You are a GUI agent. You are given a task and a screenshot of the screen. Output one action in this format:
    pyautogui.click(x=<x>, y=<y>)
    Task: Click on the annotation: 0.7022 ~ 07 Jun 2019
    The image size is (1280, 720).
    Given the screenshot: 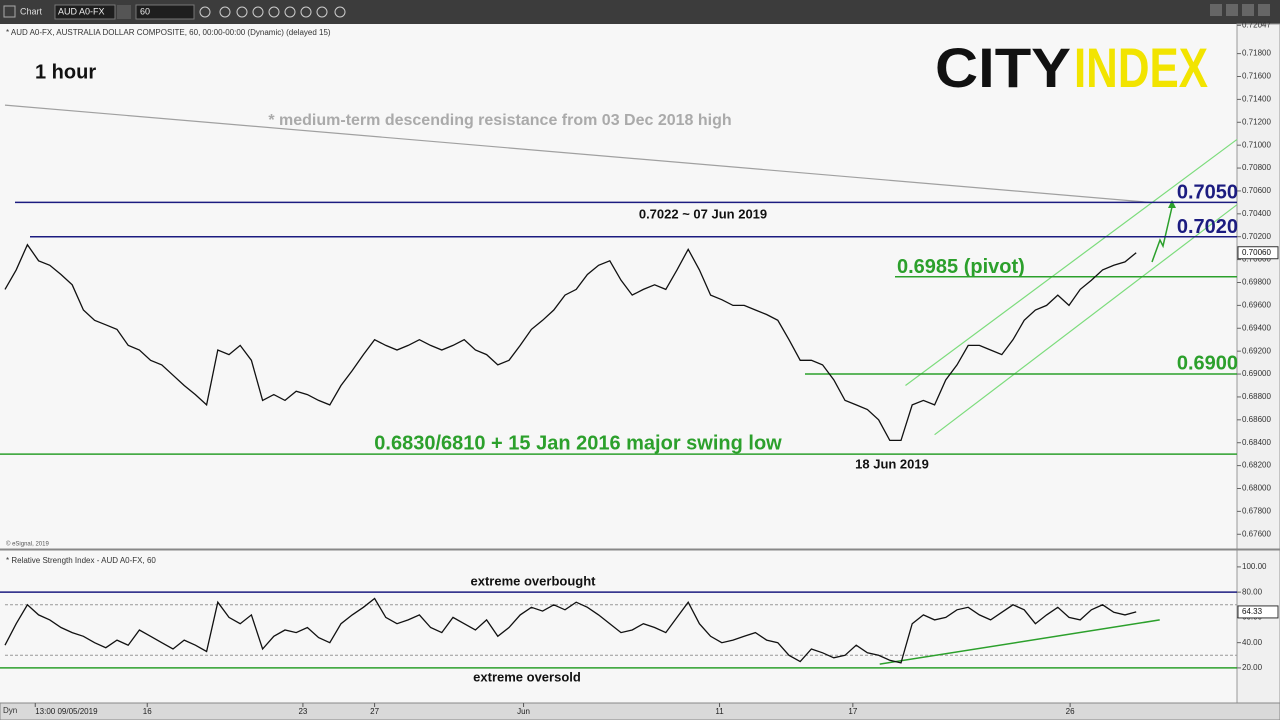 What is the action you would take?
    pyautogui.click(x=703, y=213)
    